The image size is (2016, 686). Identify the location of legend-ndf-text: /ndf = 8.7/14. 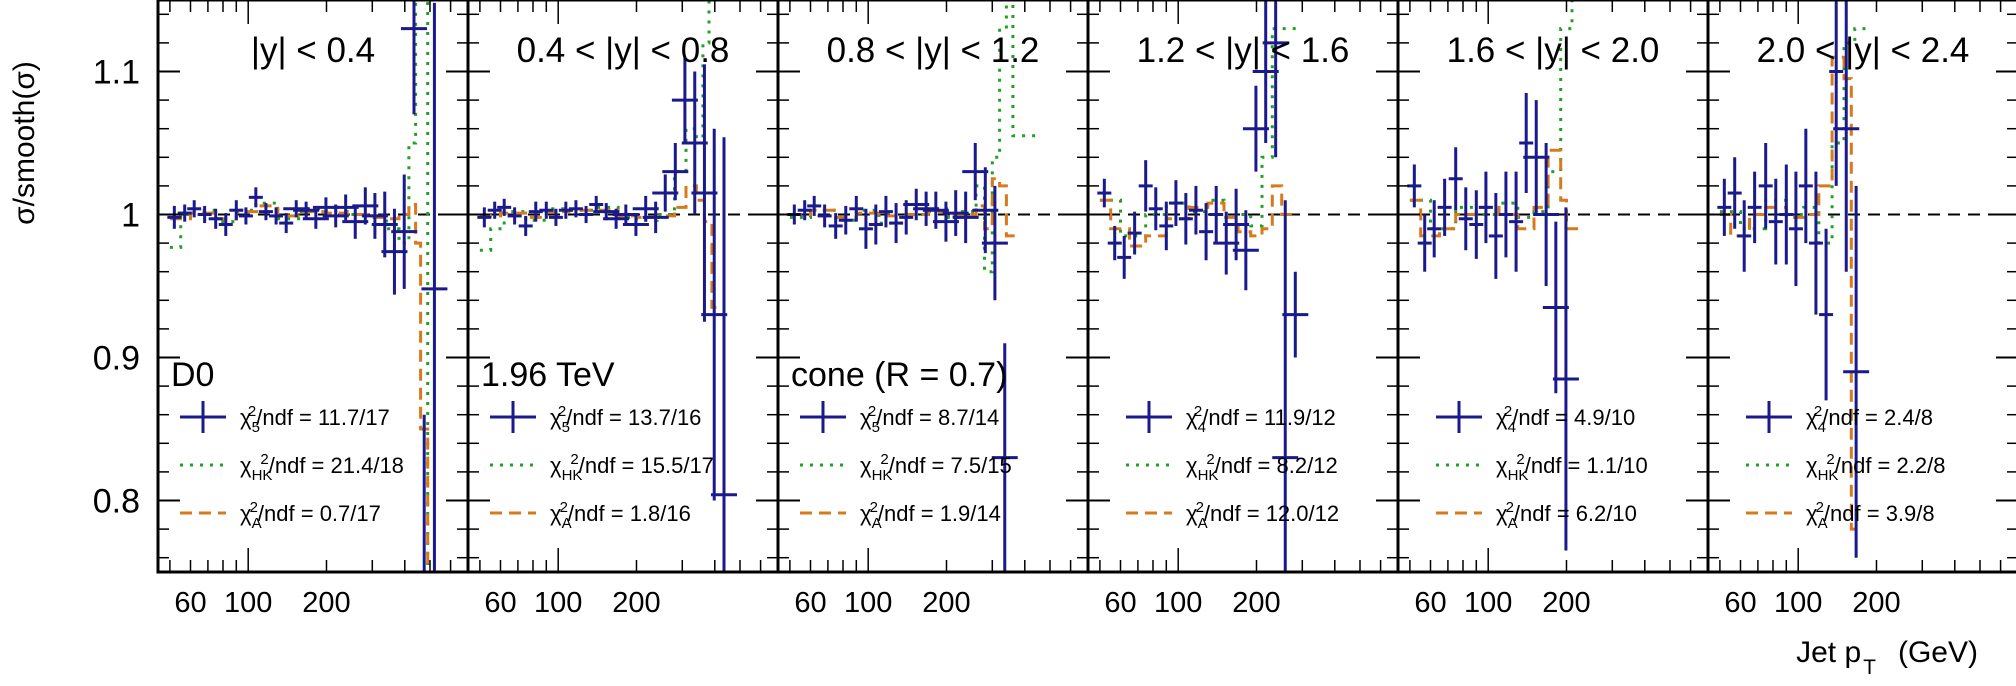
(937, 417).